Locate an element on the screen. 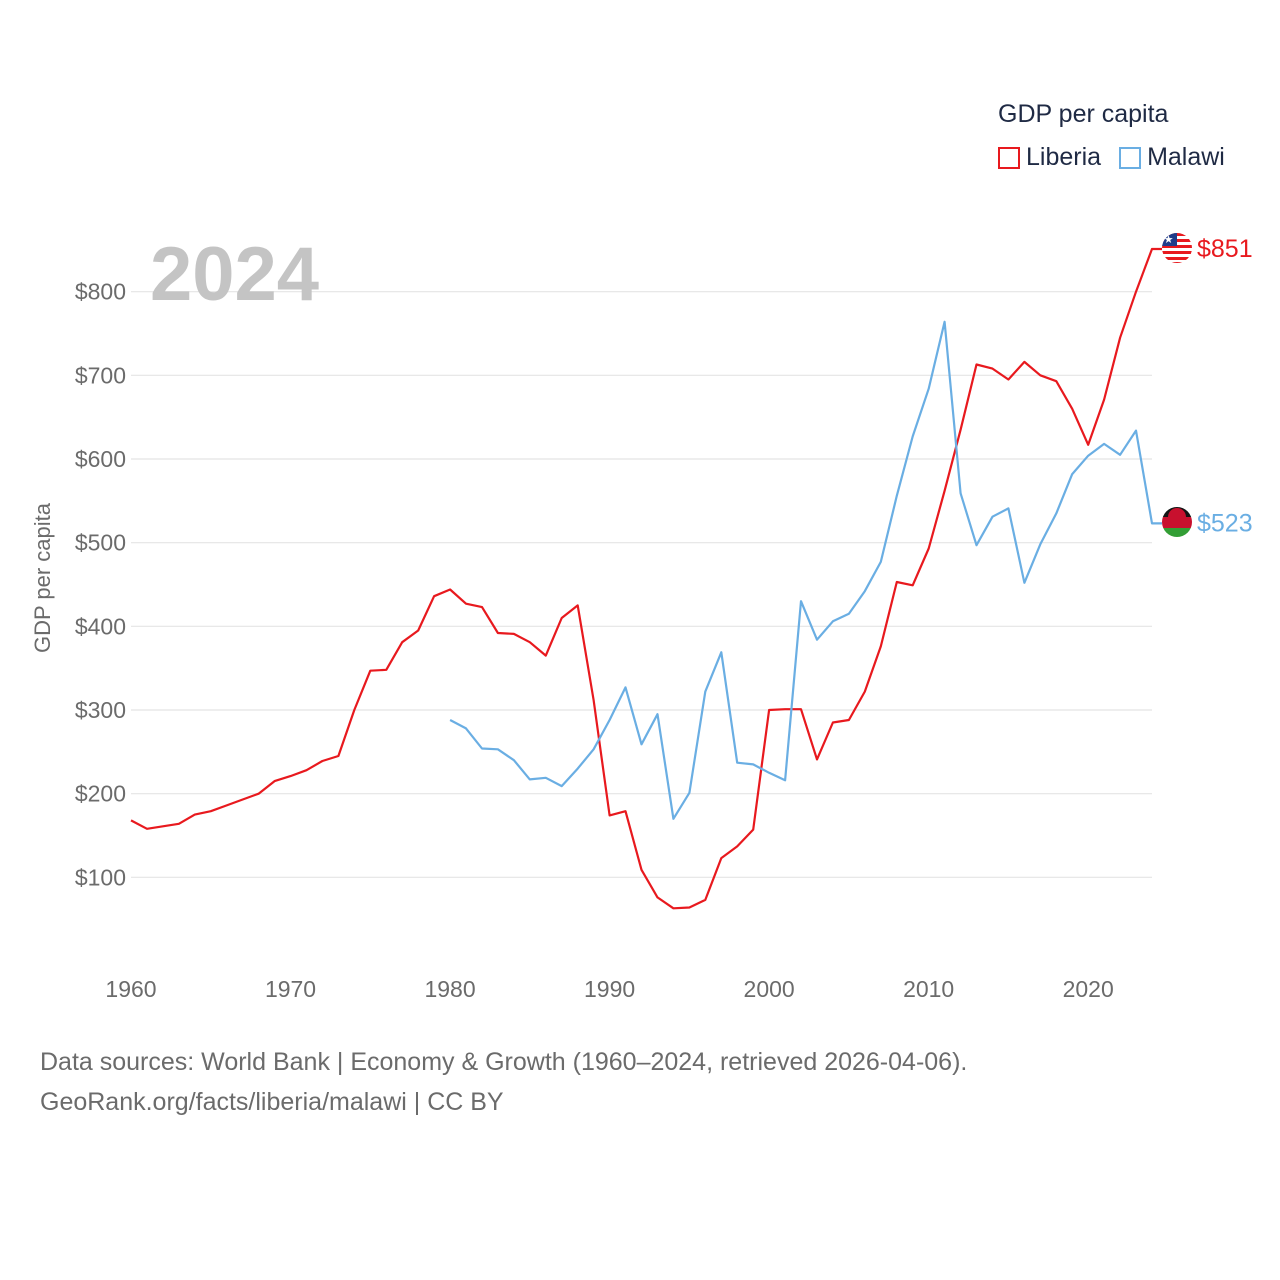 The height and width of the screenshot is (1280, 1280). x-tick-label: 1990 is located at coordinates (609, 989).